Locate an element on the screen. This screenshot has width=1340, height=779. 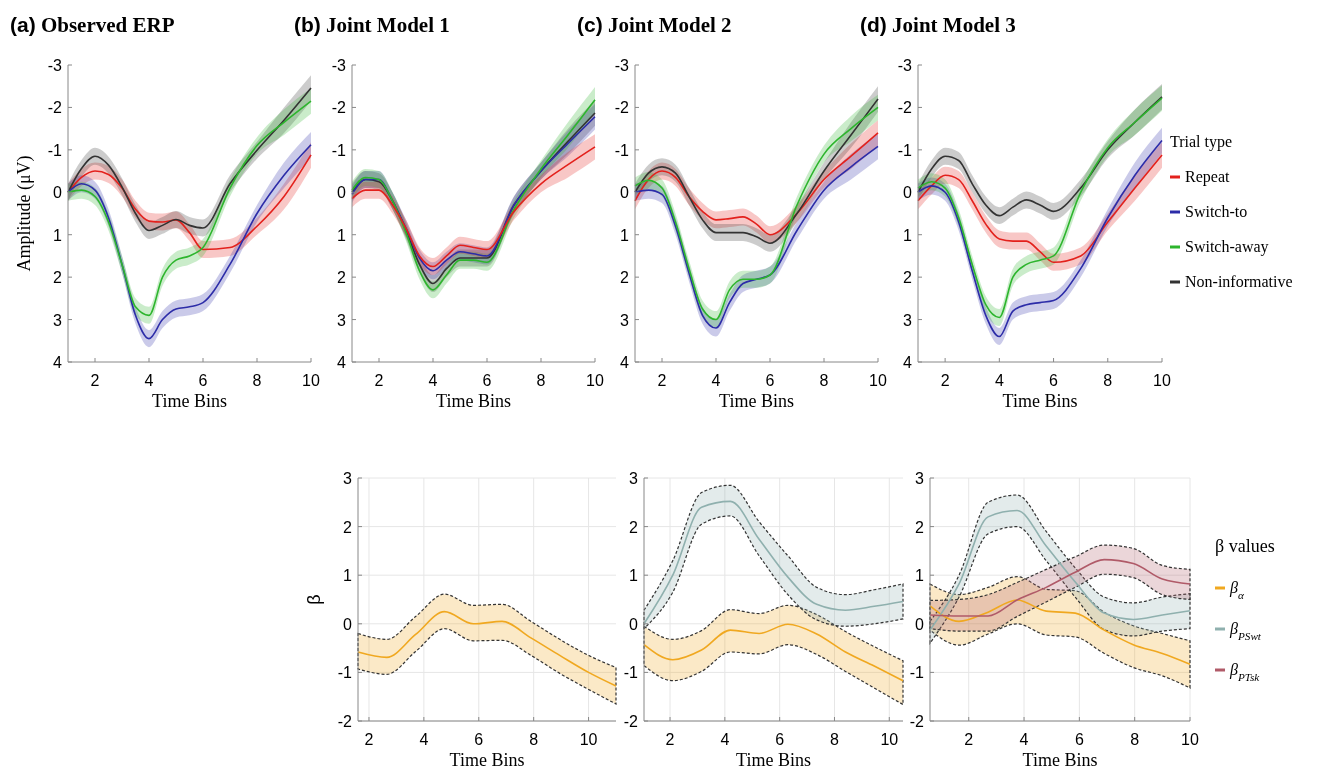
legend-label: Switch-to is located at coordinates (1216, 211).